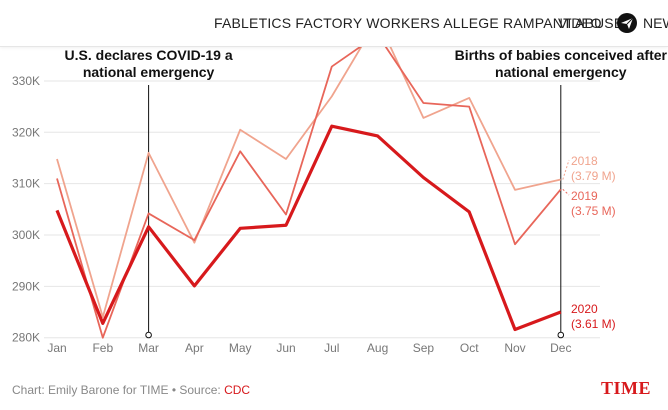 The height and width of the screenshot is (410, 668). What do you see at coordinates (377, 348) in the screenshot?
I see `x-tick-label: Aug` at bounding box center [377, 348].